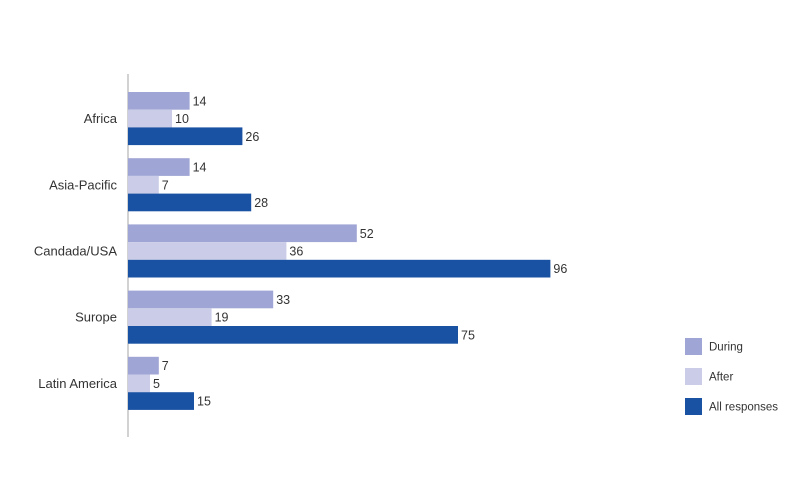 Image resolution: width=803 pixels, height=482 pixels. What do you see at coordinates (182, 119) in the screenshot?
I see `data-label-africa-after: 10` at bounding box center [182, 119].